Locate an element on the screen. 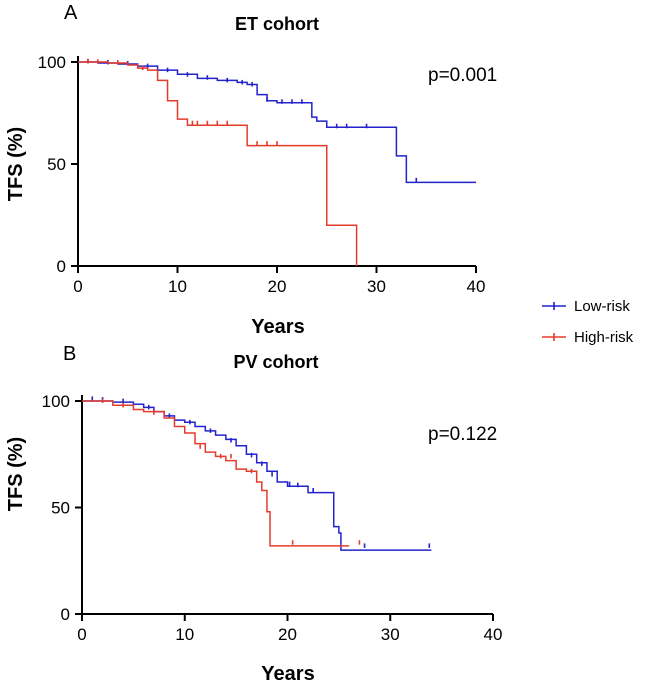 This screenshot has height=685, width=648. panel-a-x-tick-label: 40 is located at coordinates (476, 286).